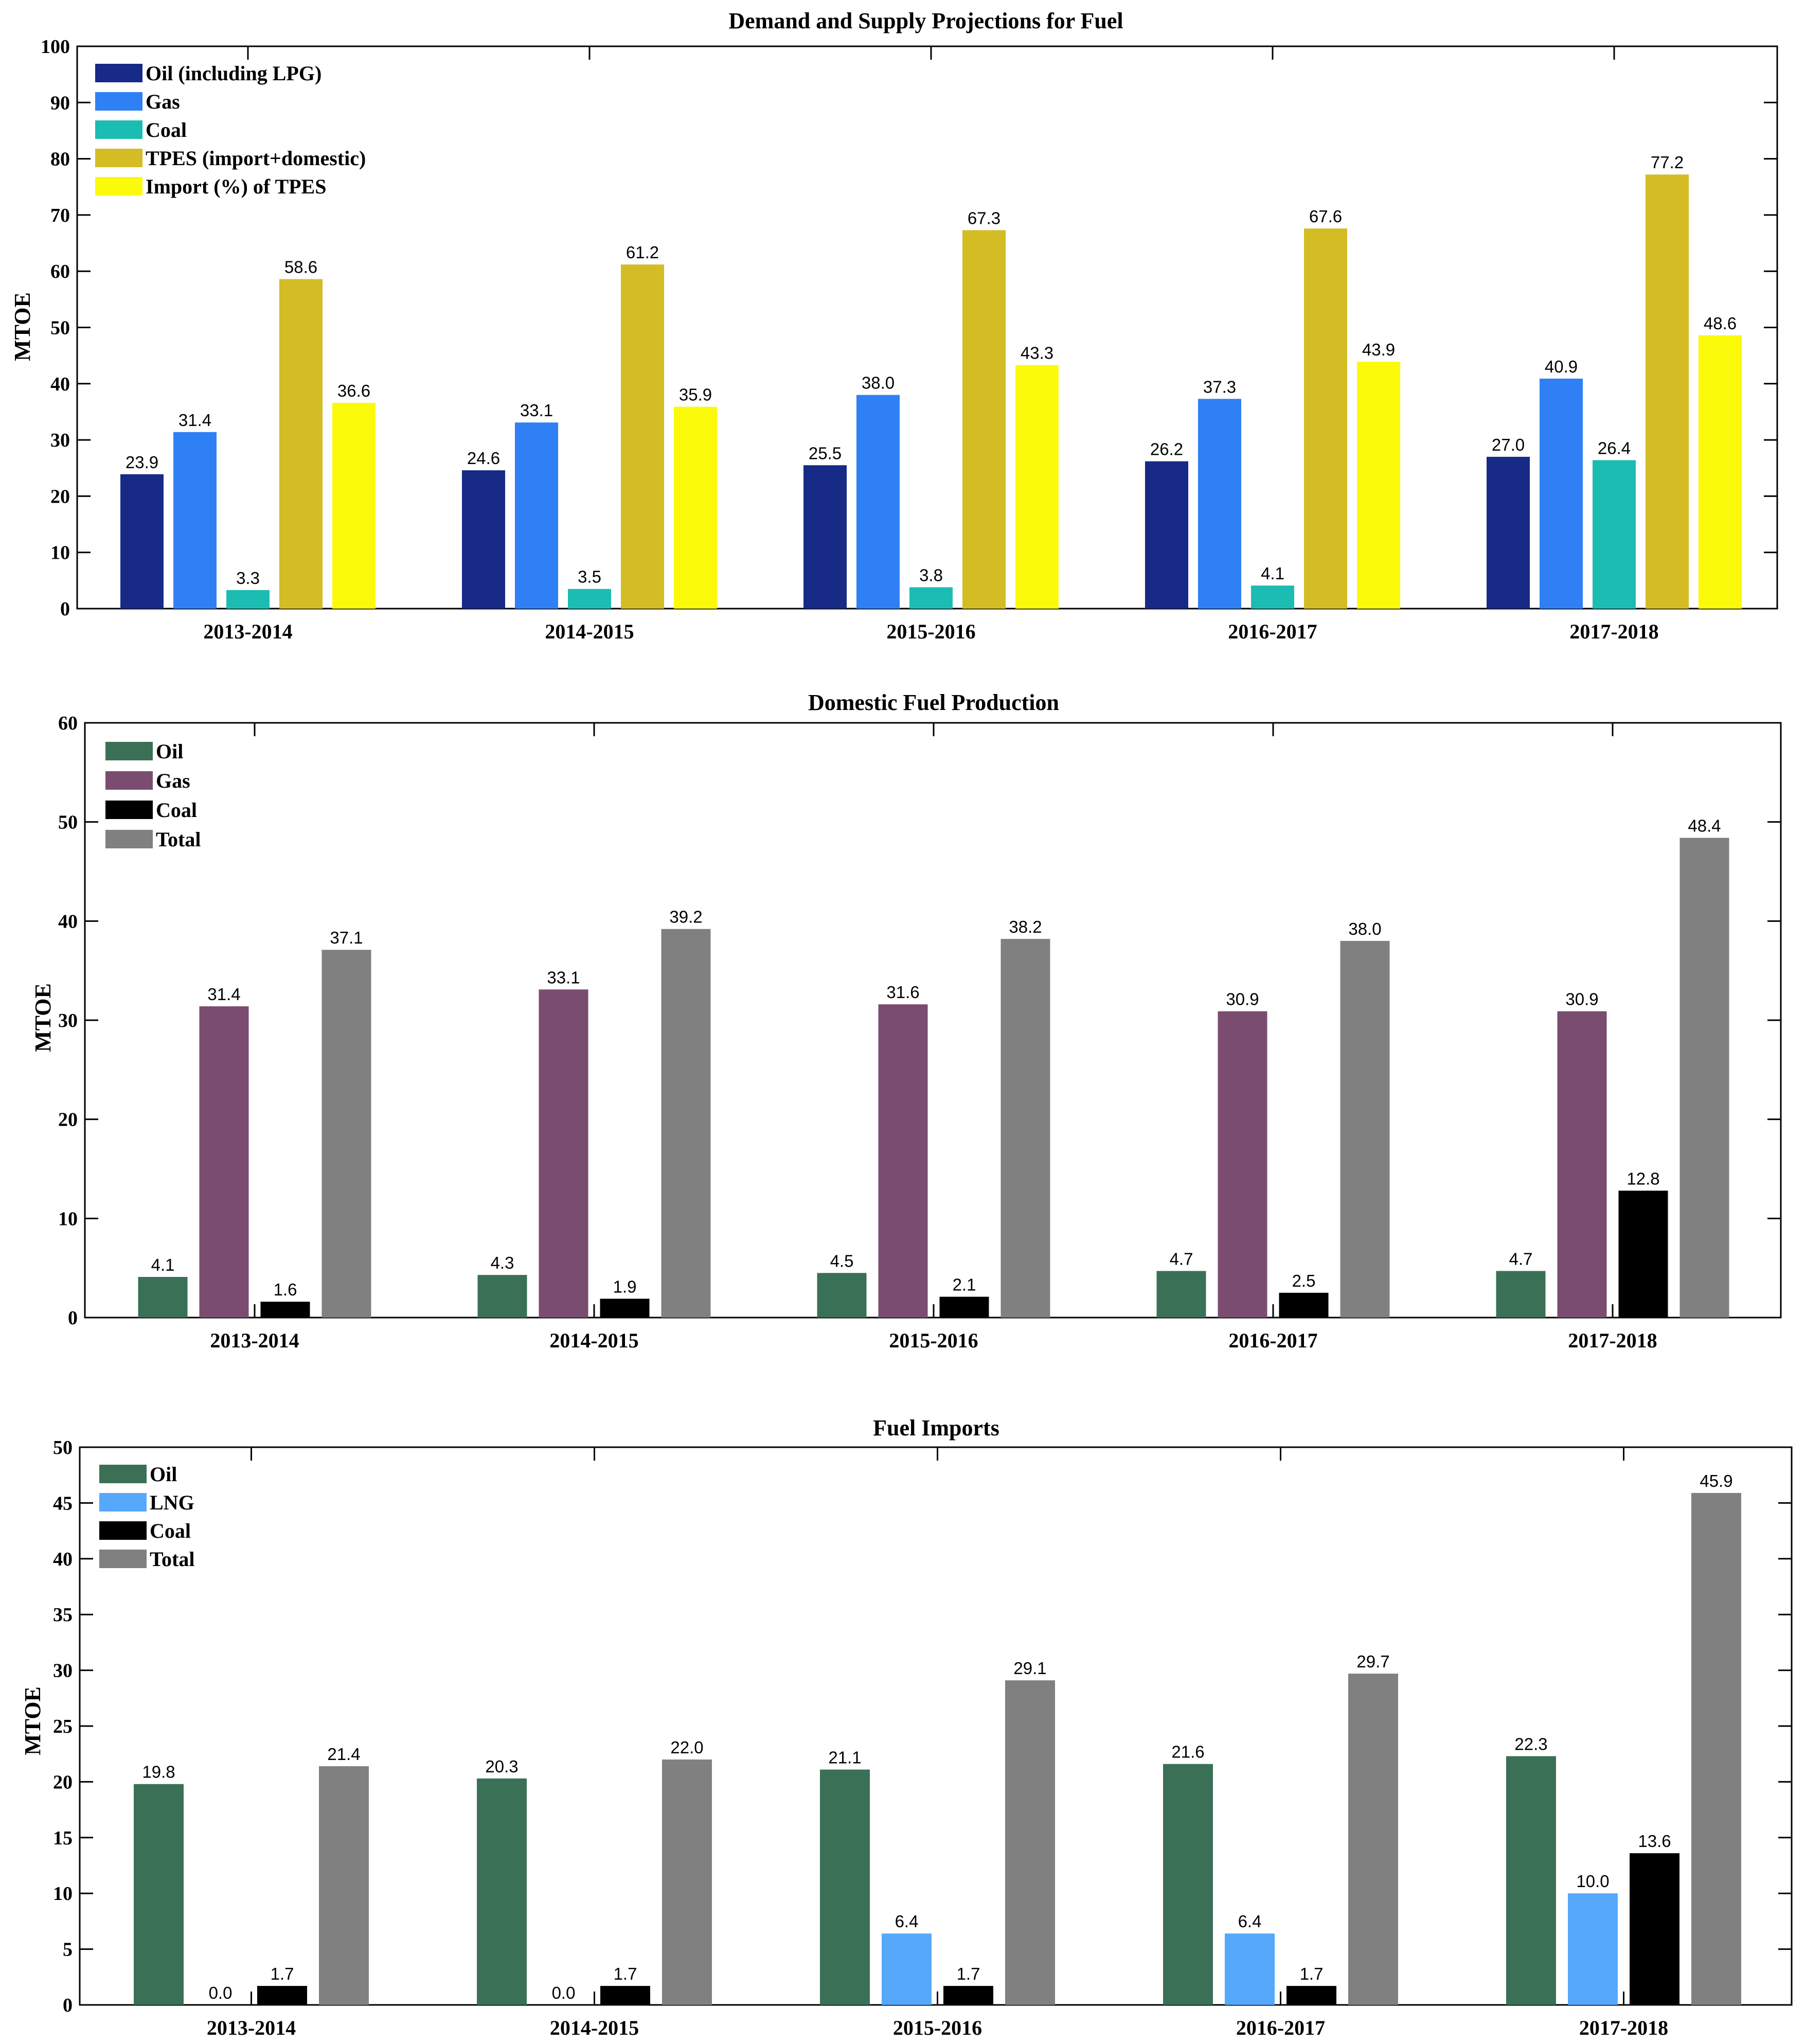 This screenshot has width=1805, height=2044. What do you see at coordinates (936, 1428) in the screenshot?
I see `chart-title: Fuel Imports` at bounding box center [936, 1428].